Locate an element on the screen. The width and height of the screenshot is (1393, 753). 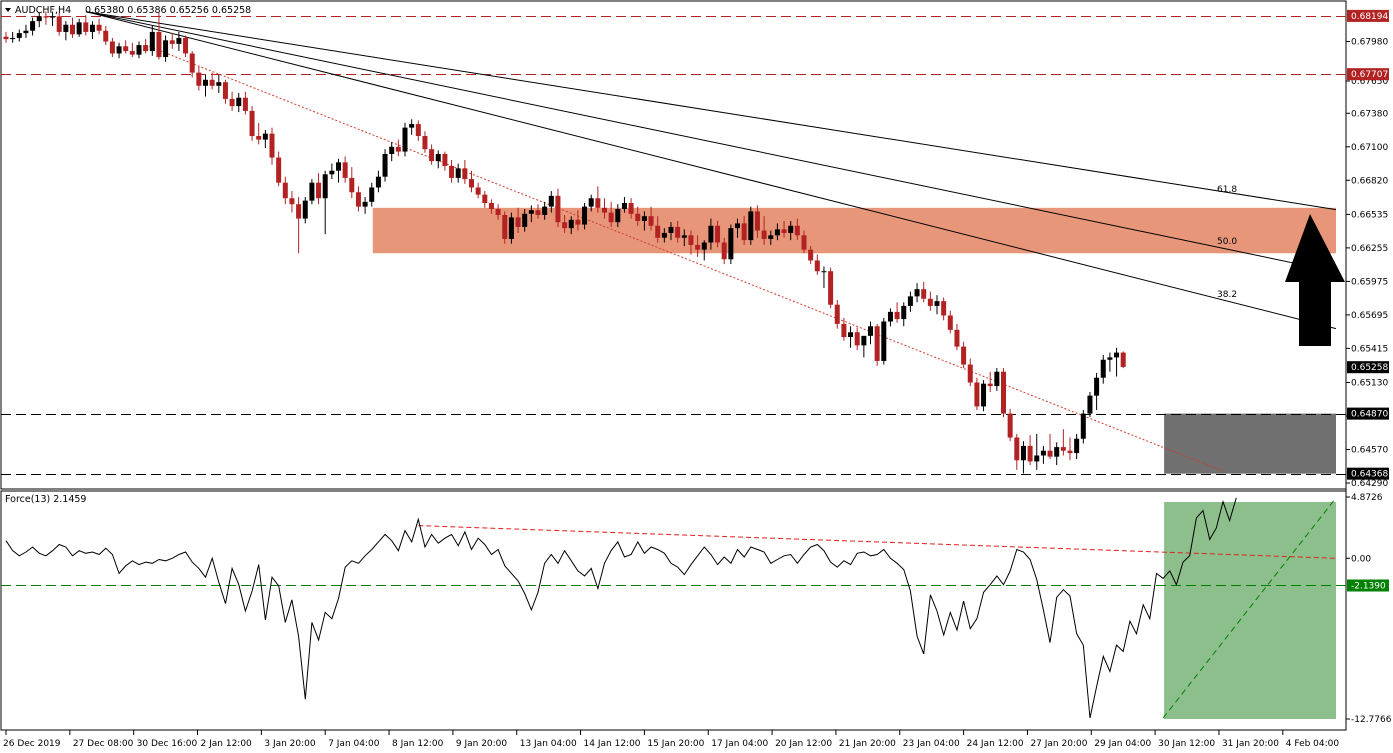
force-tick-label: 4.8726 is located at coordinates (1367, 498).